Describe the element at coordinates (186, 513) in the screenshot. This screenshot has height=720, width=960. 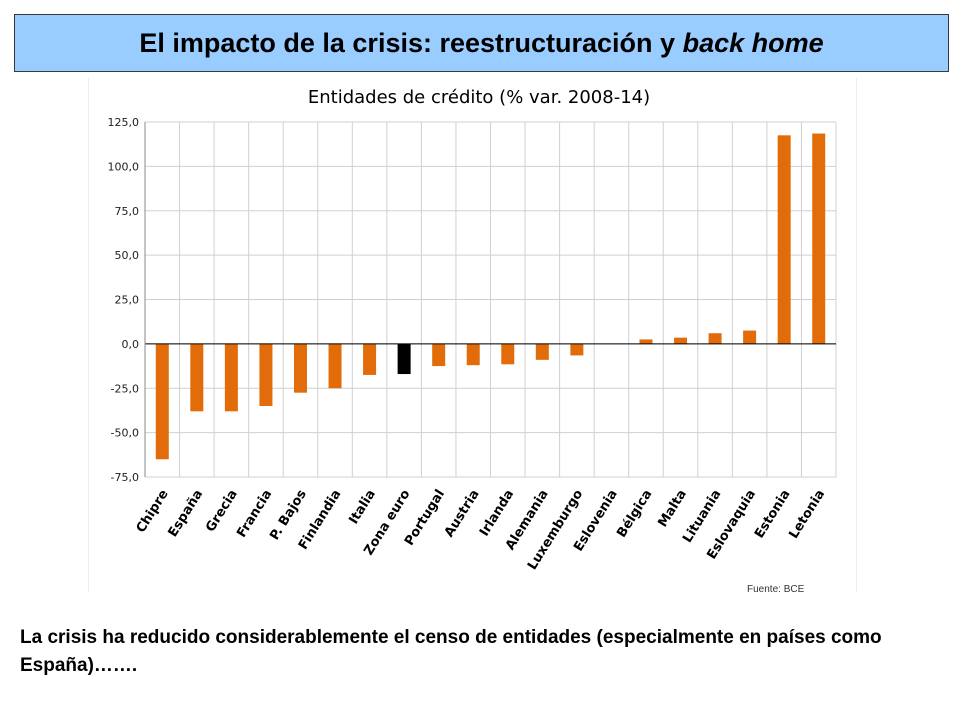
I see `x-tick-label: España` at that location.